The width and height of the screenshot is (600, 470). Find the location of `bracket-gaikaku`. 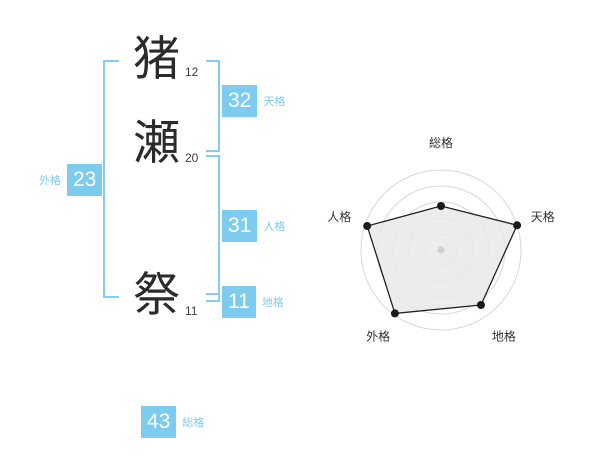

bracket-gaikaku is located at coordinates (111, 179).